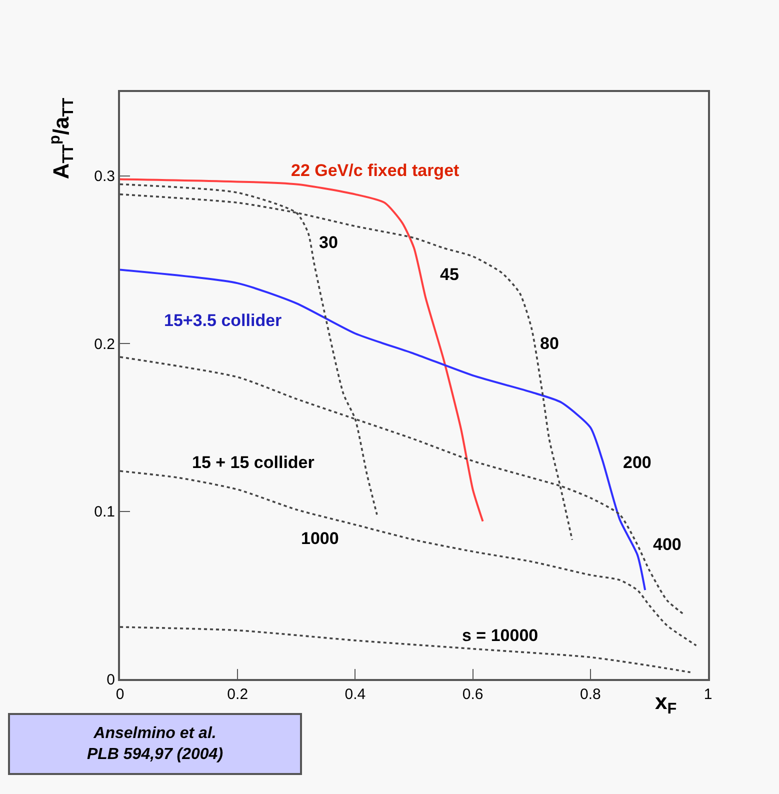 The image size is (779, 794). I want to click on annotation: s = 10000, so click(500, 635).